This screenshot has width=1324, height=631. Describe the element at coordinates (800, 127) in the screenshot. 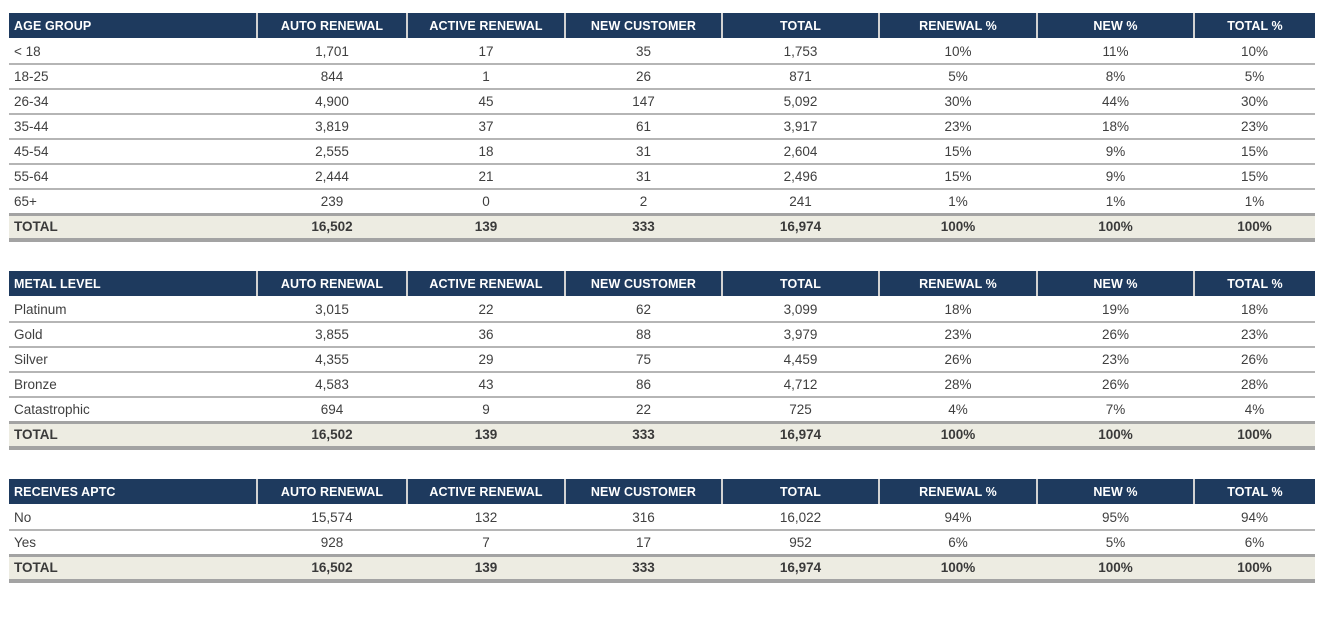

I see `cell: 3,917` at that location.